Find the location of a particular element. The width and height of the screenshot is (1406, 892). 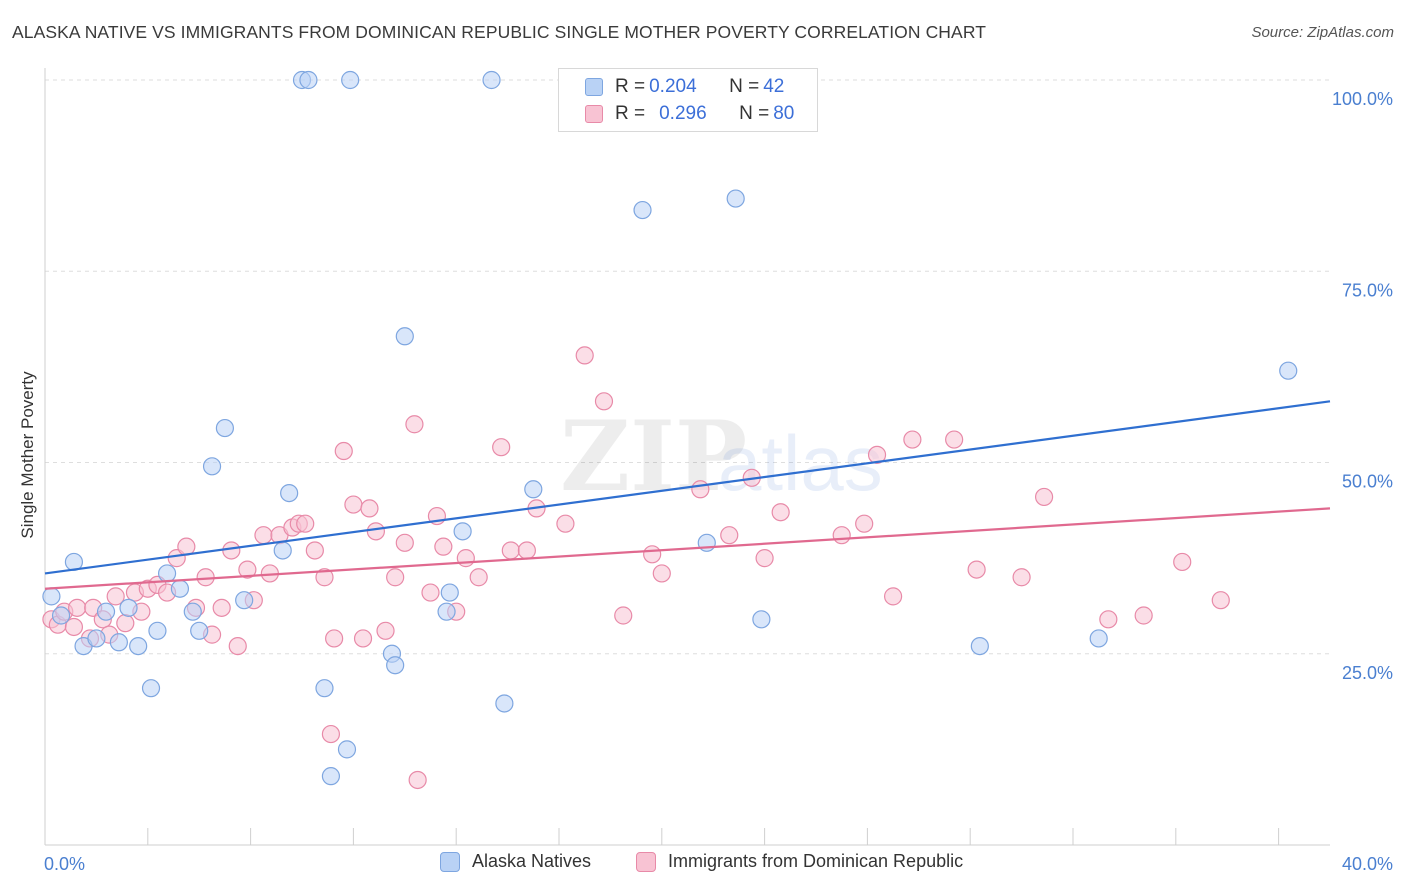

bottom-legend-alaska-natives: Alaska Natives is located at coordinates (515, 861).